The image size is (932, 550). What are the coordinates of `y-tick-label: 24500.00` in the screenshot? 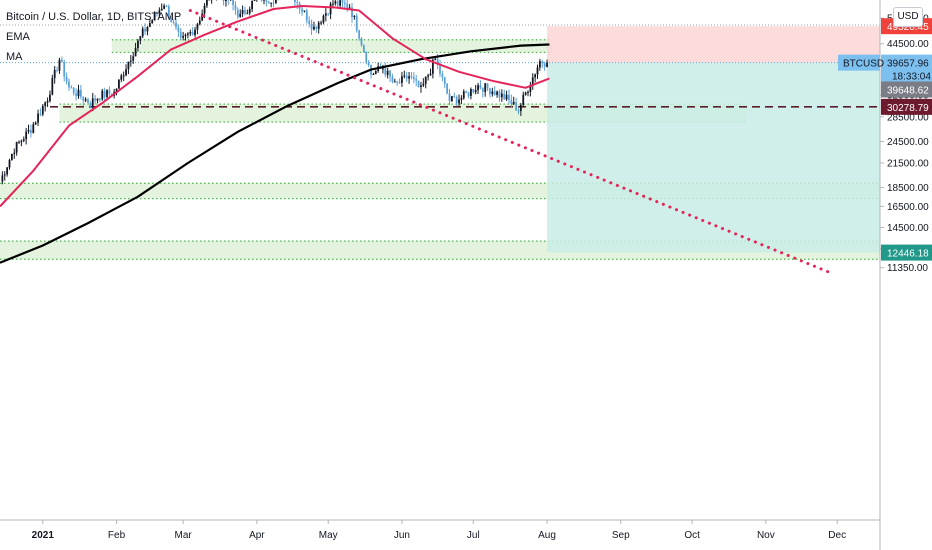 It's located at (908, 142).